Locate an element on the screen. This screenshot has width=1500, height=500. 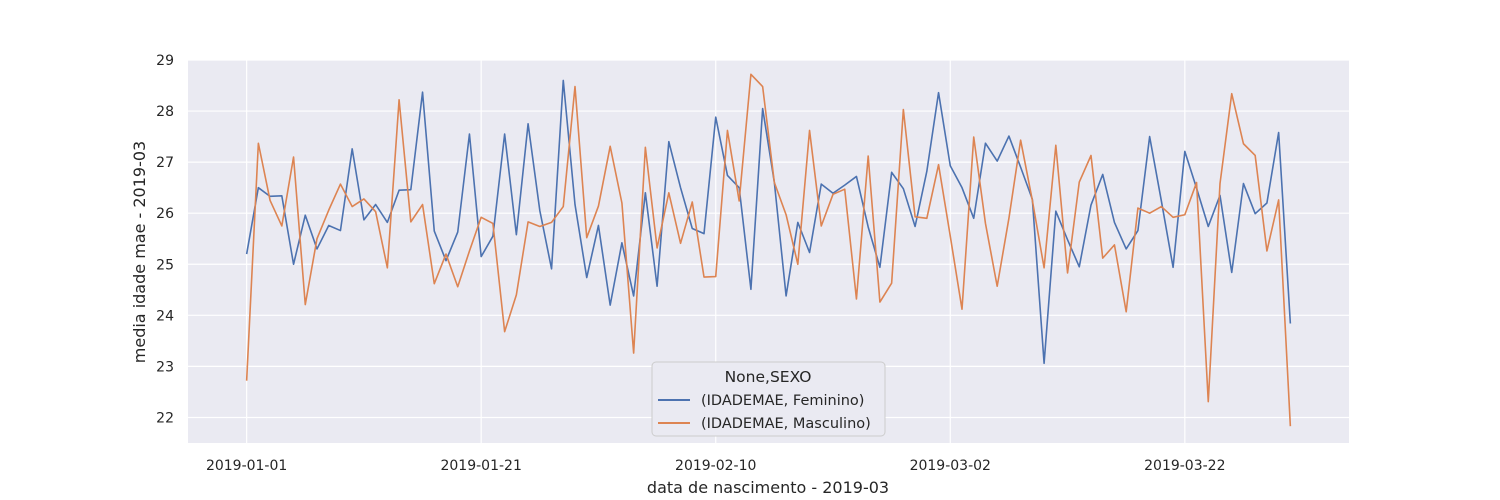
y-tick-label: 26 is located at coordinates (165, 214).